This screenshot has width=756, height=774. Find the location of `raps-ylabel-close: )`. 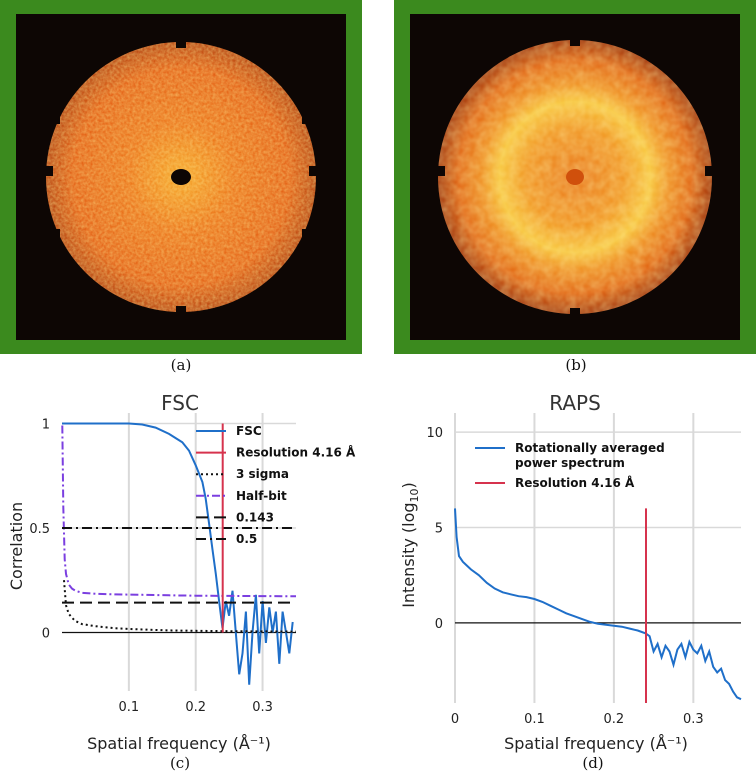

raps-ylabel-close: ) is located at coordinates (408, 485).